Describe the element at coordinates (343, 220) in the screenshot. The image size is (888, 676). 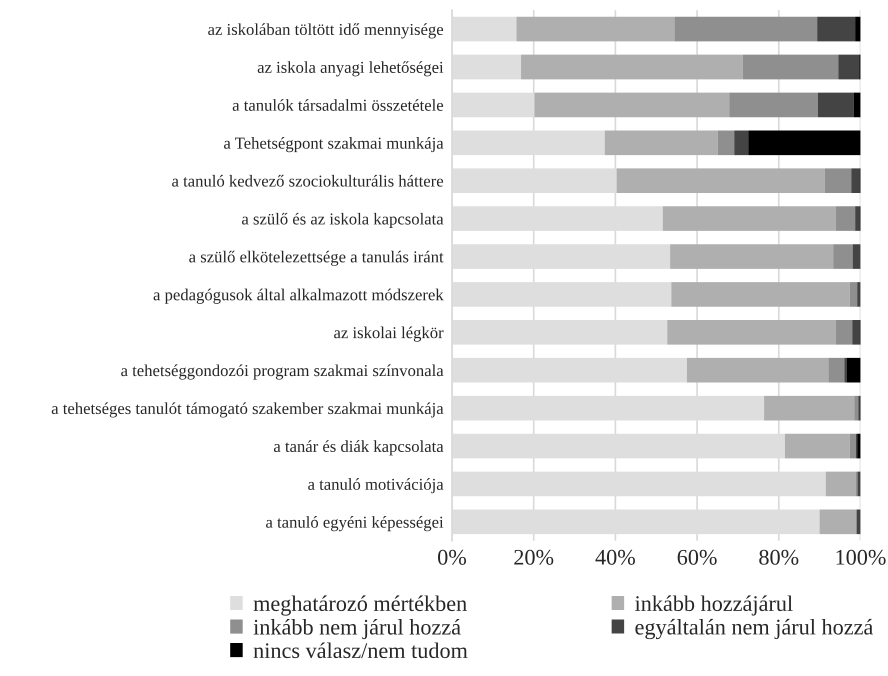
I see `y-tick-label: a szülő és az iskola kapcsolata` at that location.